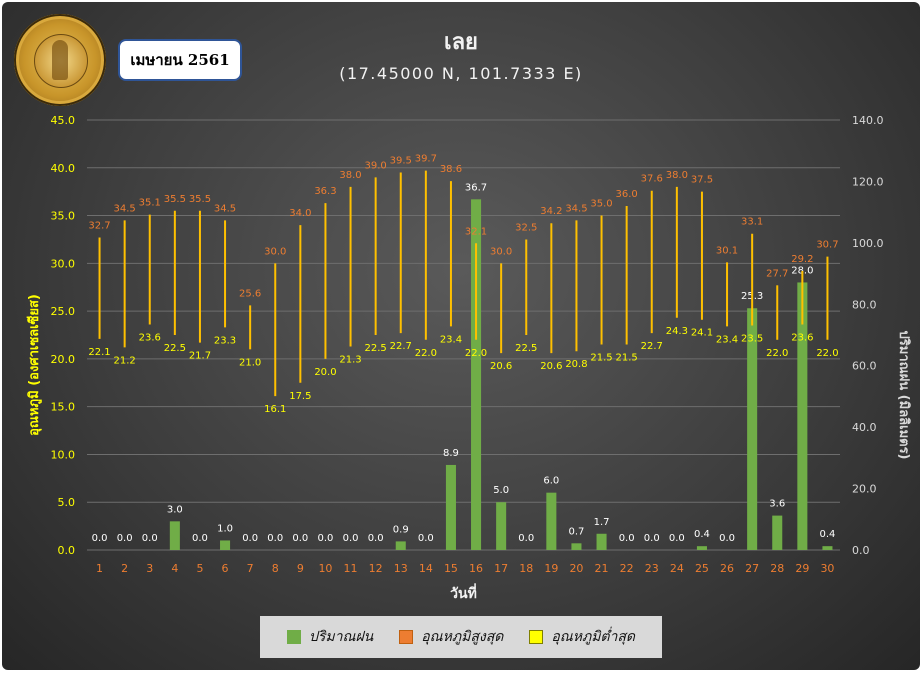 Image resolution: width=922 pixels, height=674 pixels. Describe the element at coordinates (426, 159) in the screenshot. I see `max-temp-data-label: 39.7` at that location.